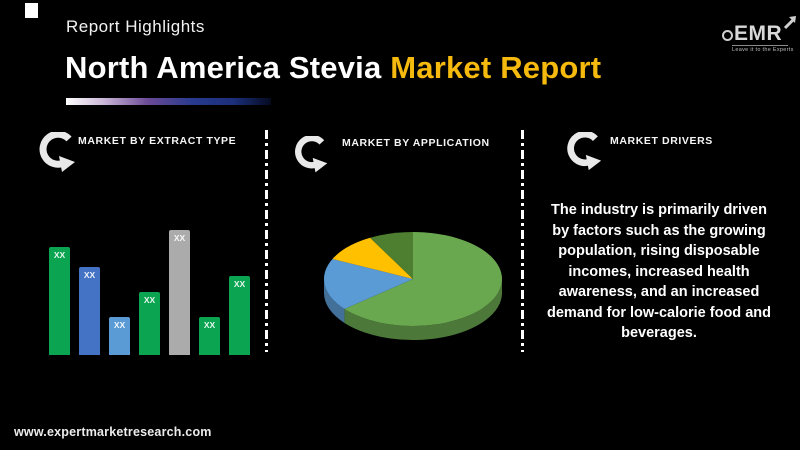 Image resolution: width=800 pixels, height=450 pixels. Describe the element at coordinates (157, 141) in the screenshot. I see `section-heading-extract-type: MARKET BY EXTRACT TYPE` at that location.